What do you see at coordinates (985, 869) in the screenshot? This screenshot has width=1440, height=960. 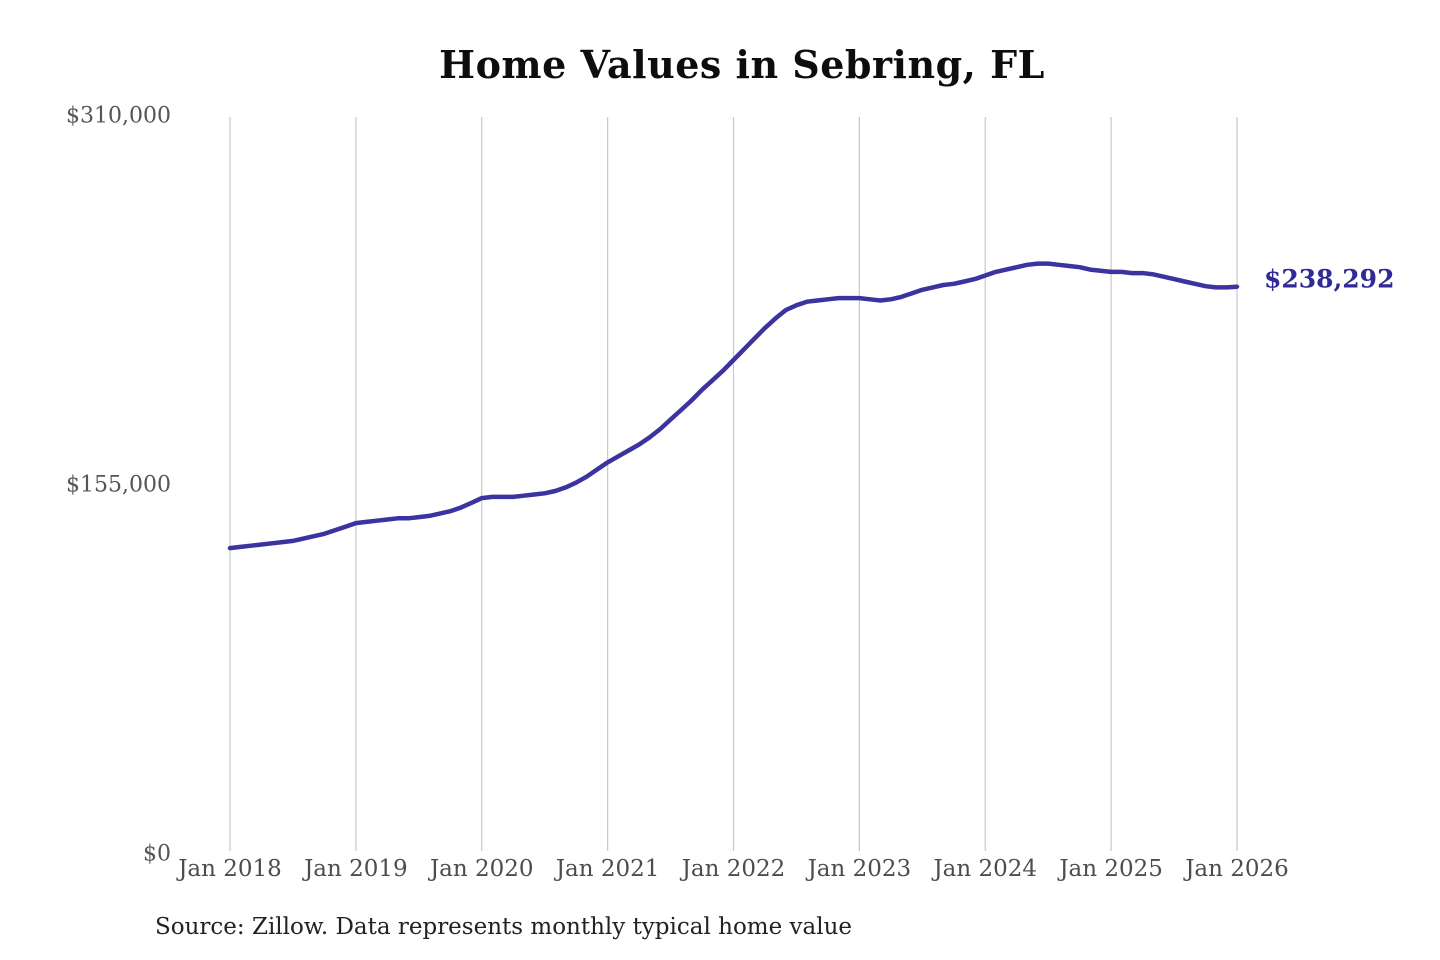 I see `x-axis-tick-label: Jan 2024` at bounding box center [985, 869].